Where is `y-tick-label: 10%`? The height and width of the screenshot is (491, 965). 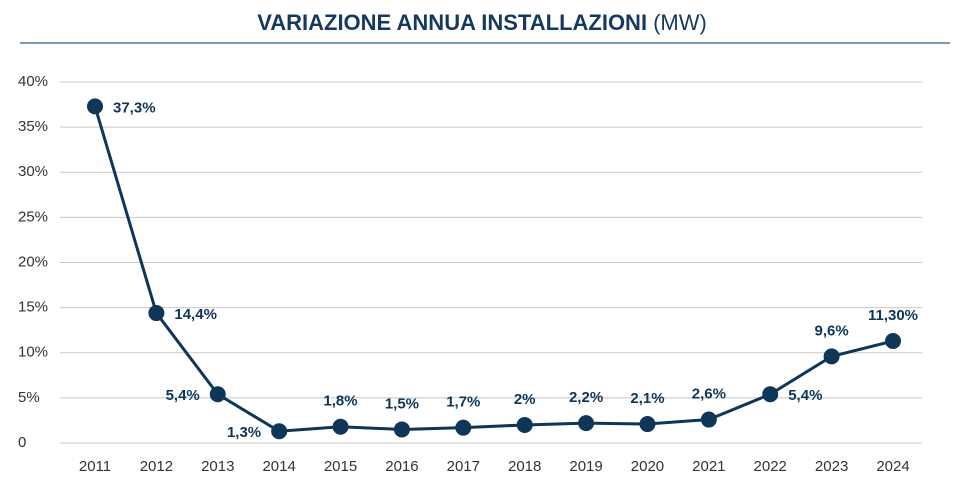 y-tick-label: 10% is located at coordinates (33, 352).